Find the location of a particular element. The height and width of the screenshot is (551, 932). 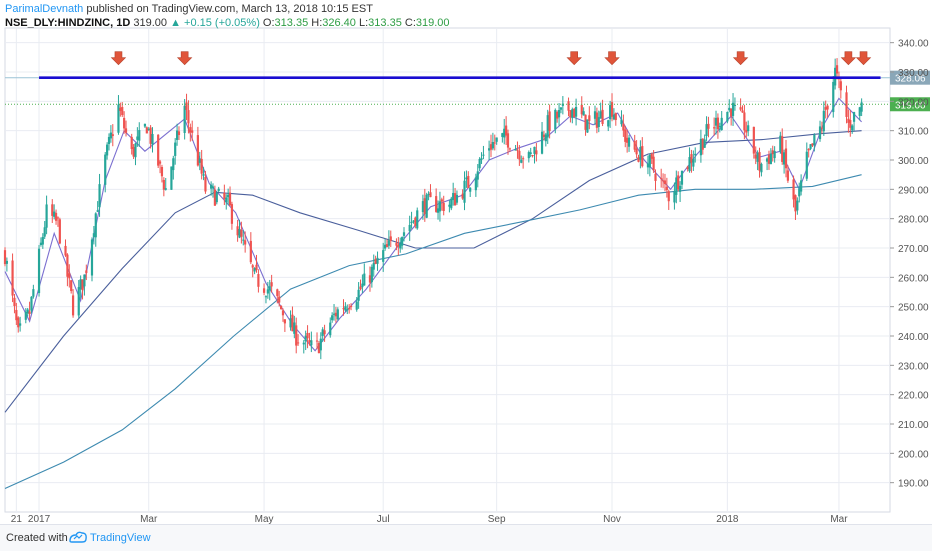

symbol-label: NSE_DLY:HINDZINC, 1D is located at coordinates (68, 23).